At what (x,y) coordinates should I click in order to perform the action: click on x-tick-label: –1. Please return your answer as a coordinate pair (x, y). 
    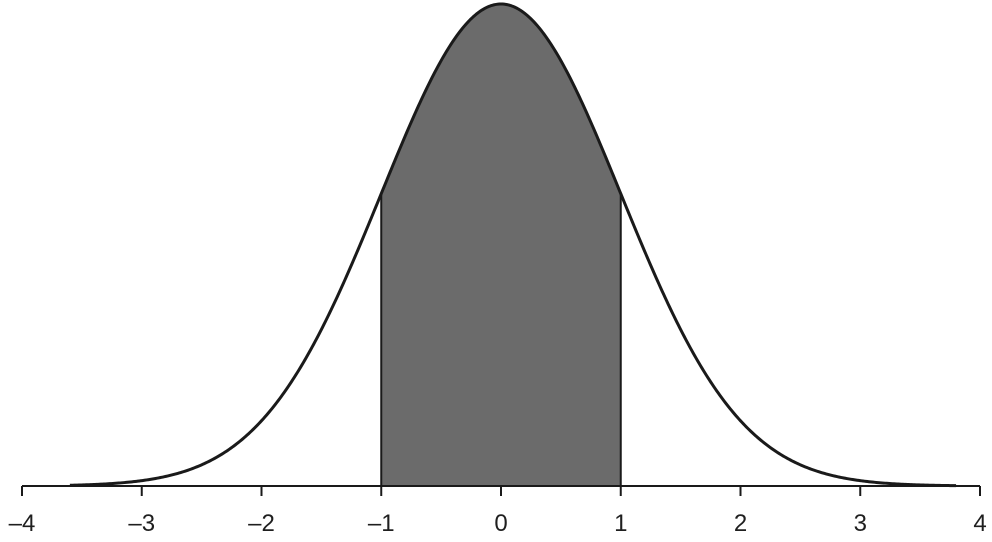
    Looking at the image, I should click on (381, 523).